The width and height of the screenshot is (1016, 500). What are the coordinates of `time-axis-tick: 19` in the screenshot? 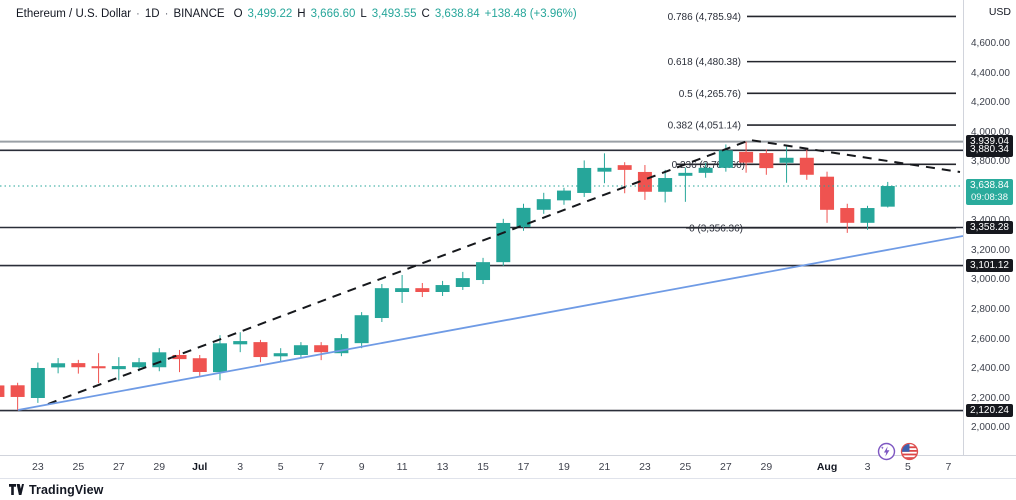 It's located at (564, 467).